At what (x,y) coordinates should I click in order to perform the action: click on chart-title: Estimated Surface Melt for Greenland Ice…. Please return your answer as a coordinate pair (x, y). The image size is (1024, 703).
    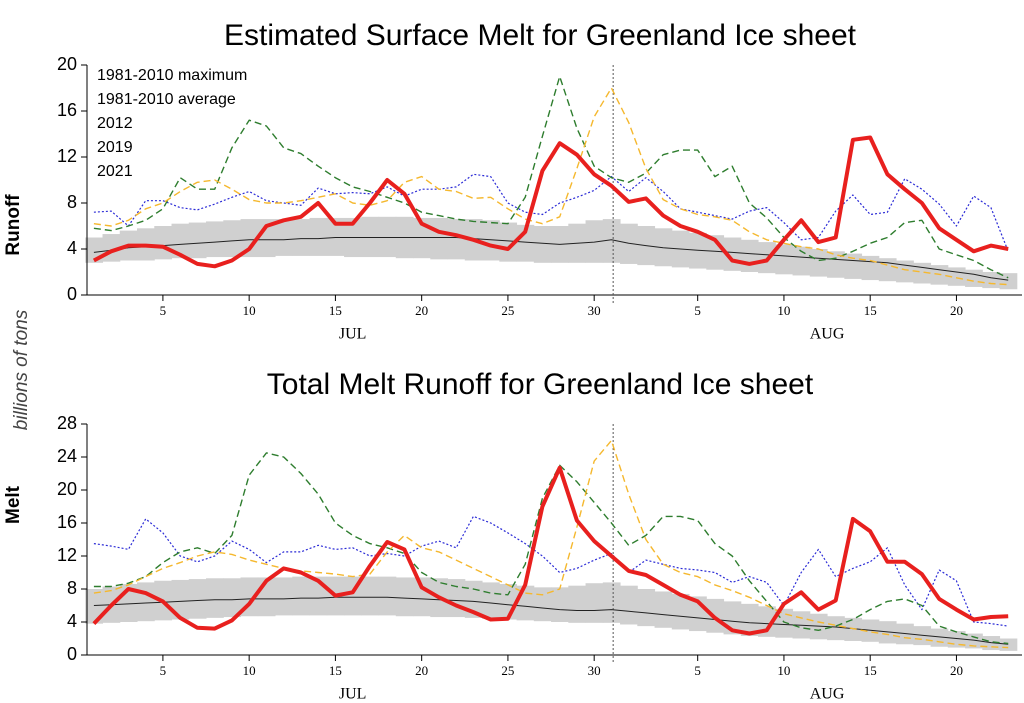
    Looking at the image, I should click on (540, 35).